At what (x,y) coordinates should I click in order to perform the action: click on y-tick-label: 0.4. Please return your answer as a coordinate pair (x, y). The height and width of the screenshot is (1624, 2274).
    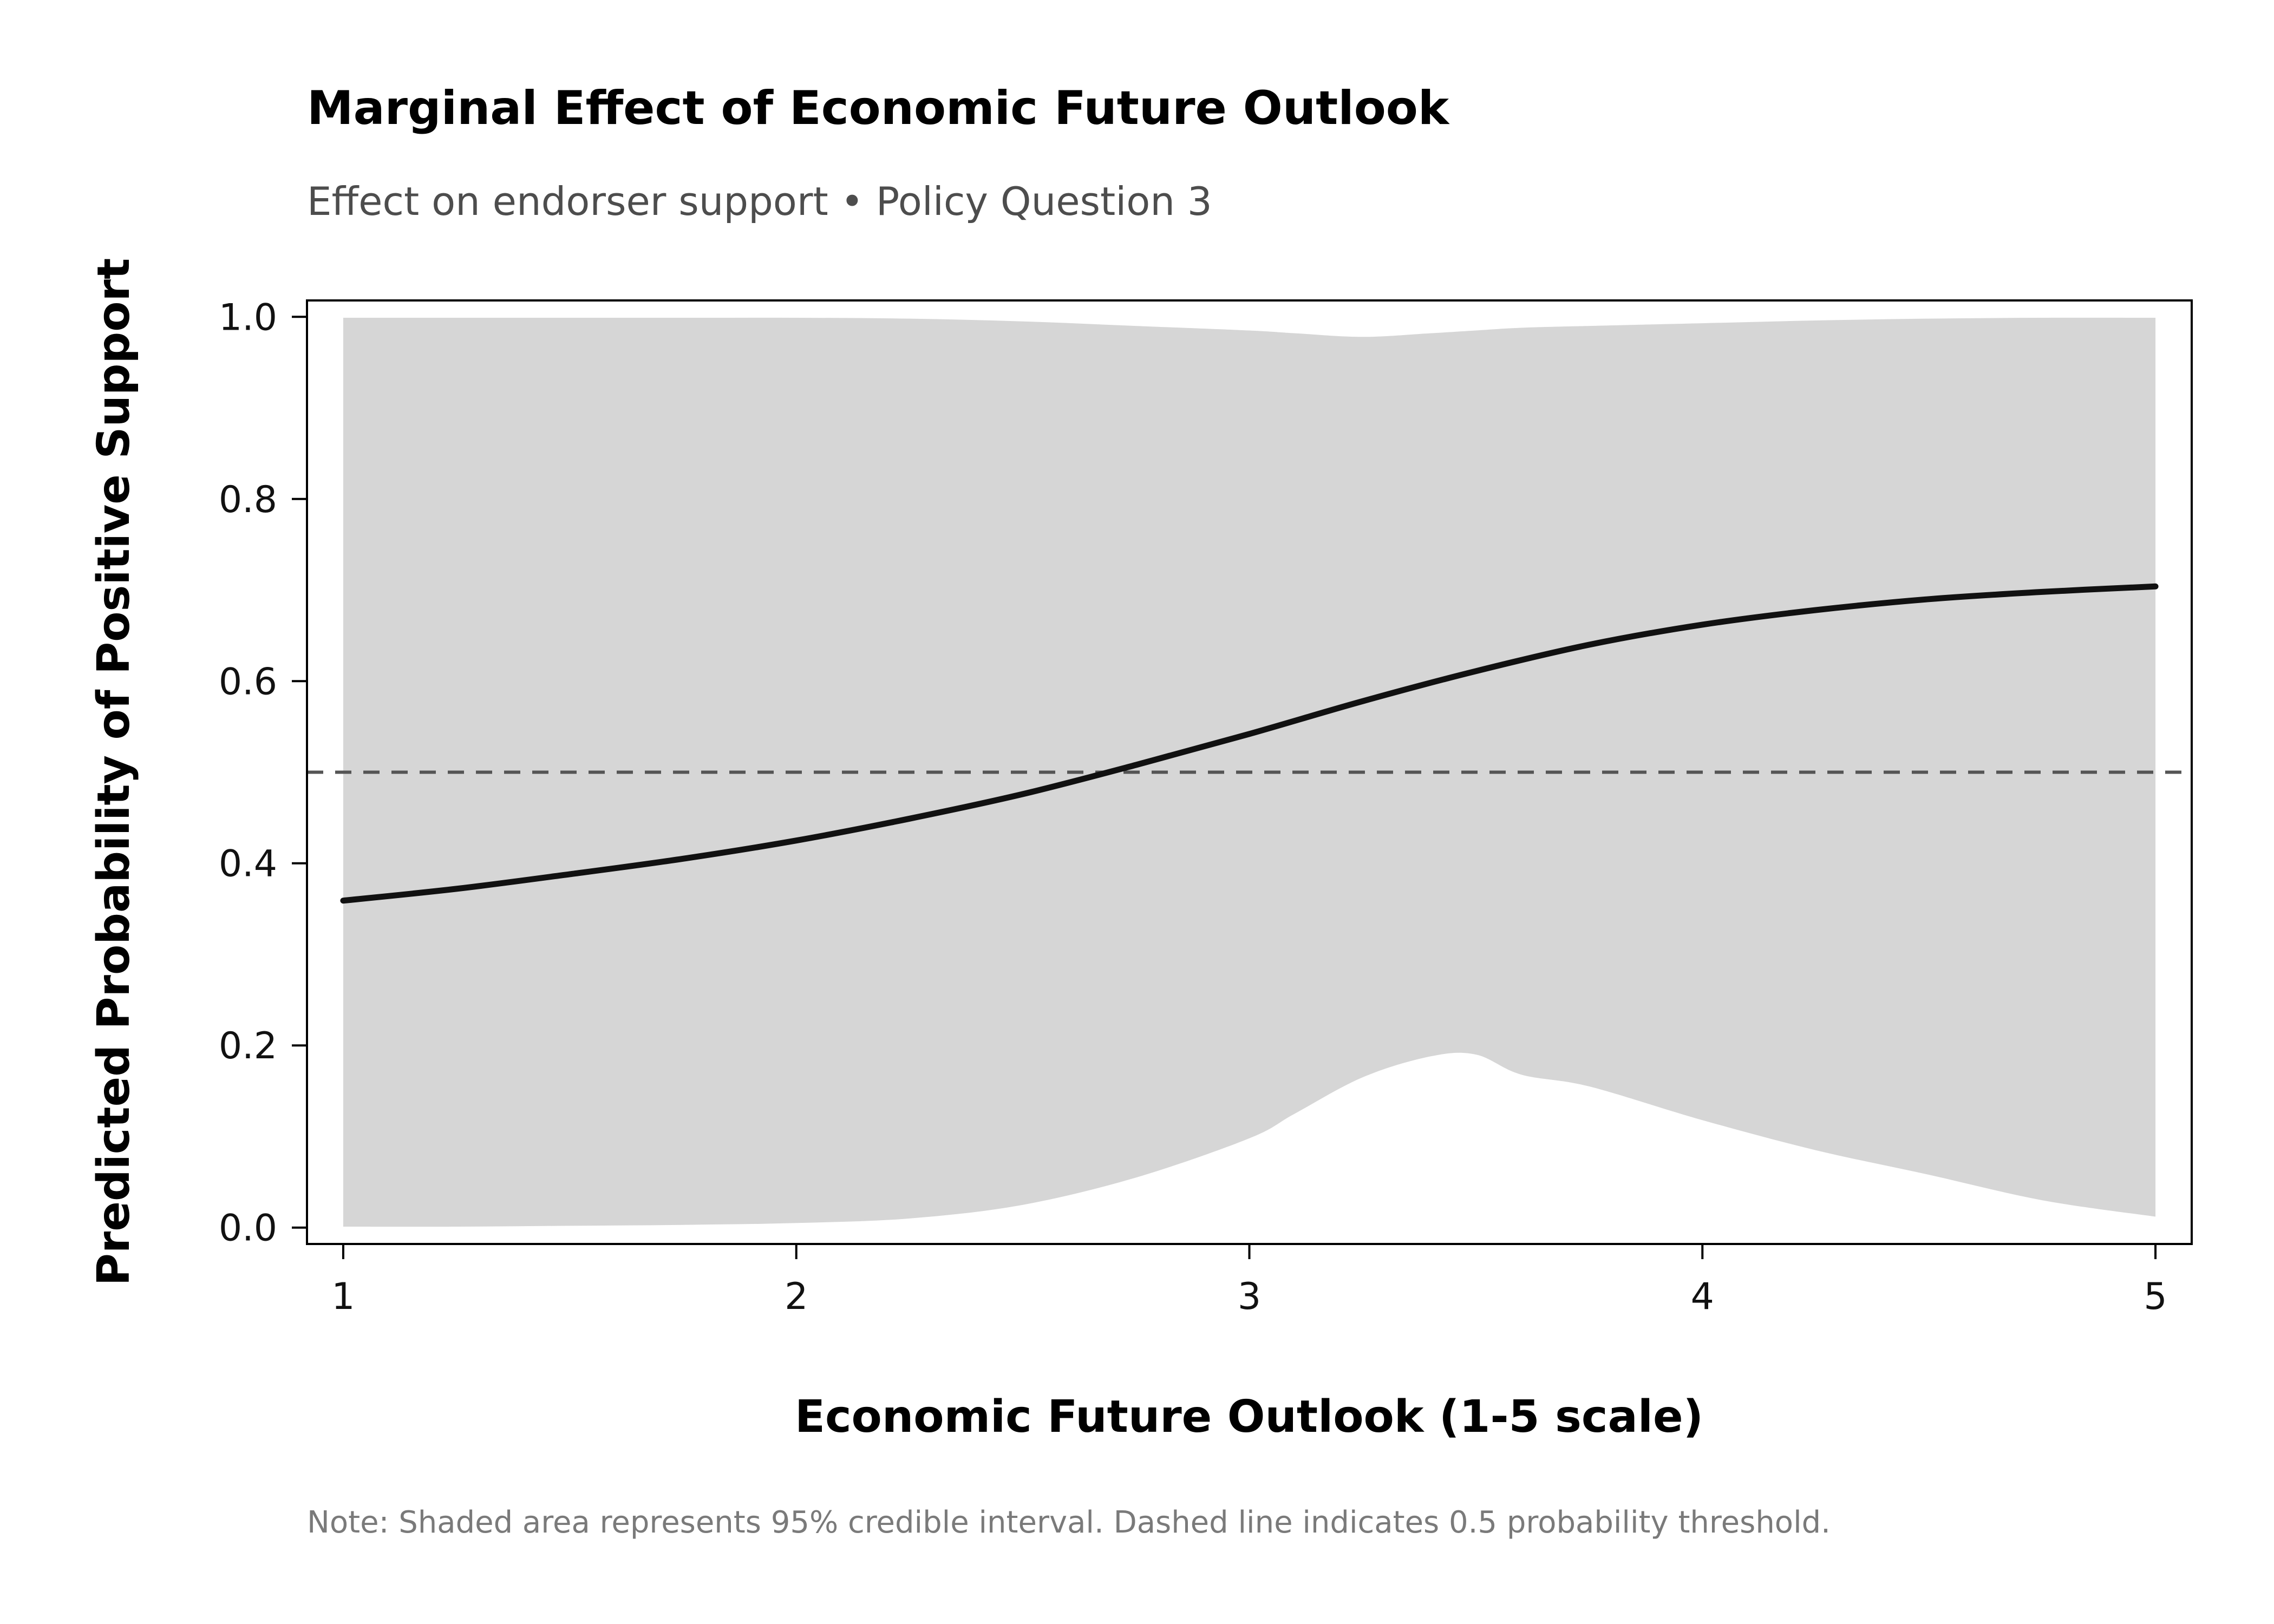
    Looking at the image, I should click on (248, 865).